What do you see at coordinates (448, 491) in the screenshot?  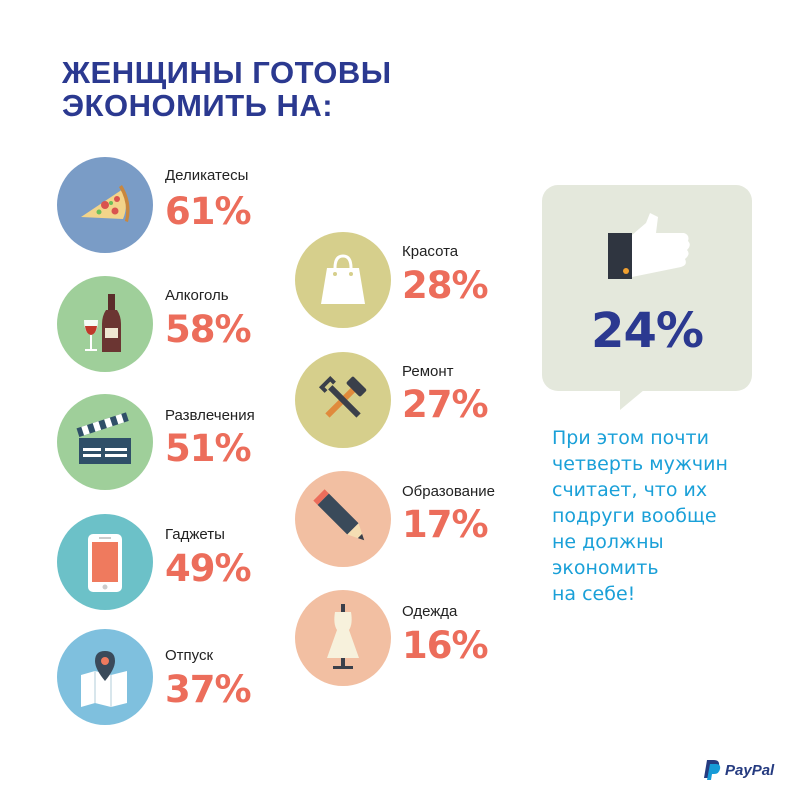 I see `label-education: Образование` at bounding box center [448, 491].